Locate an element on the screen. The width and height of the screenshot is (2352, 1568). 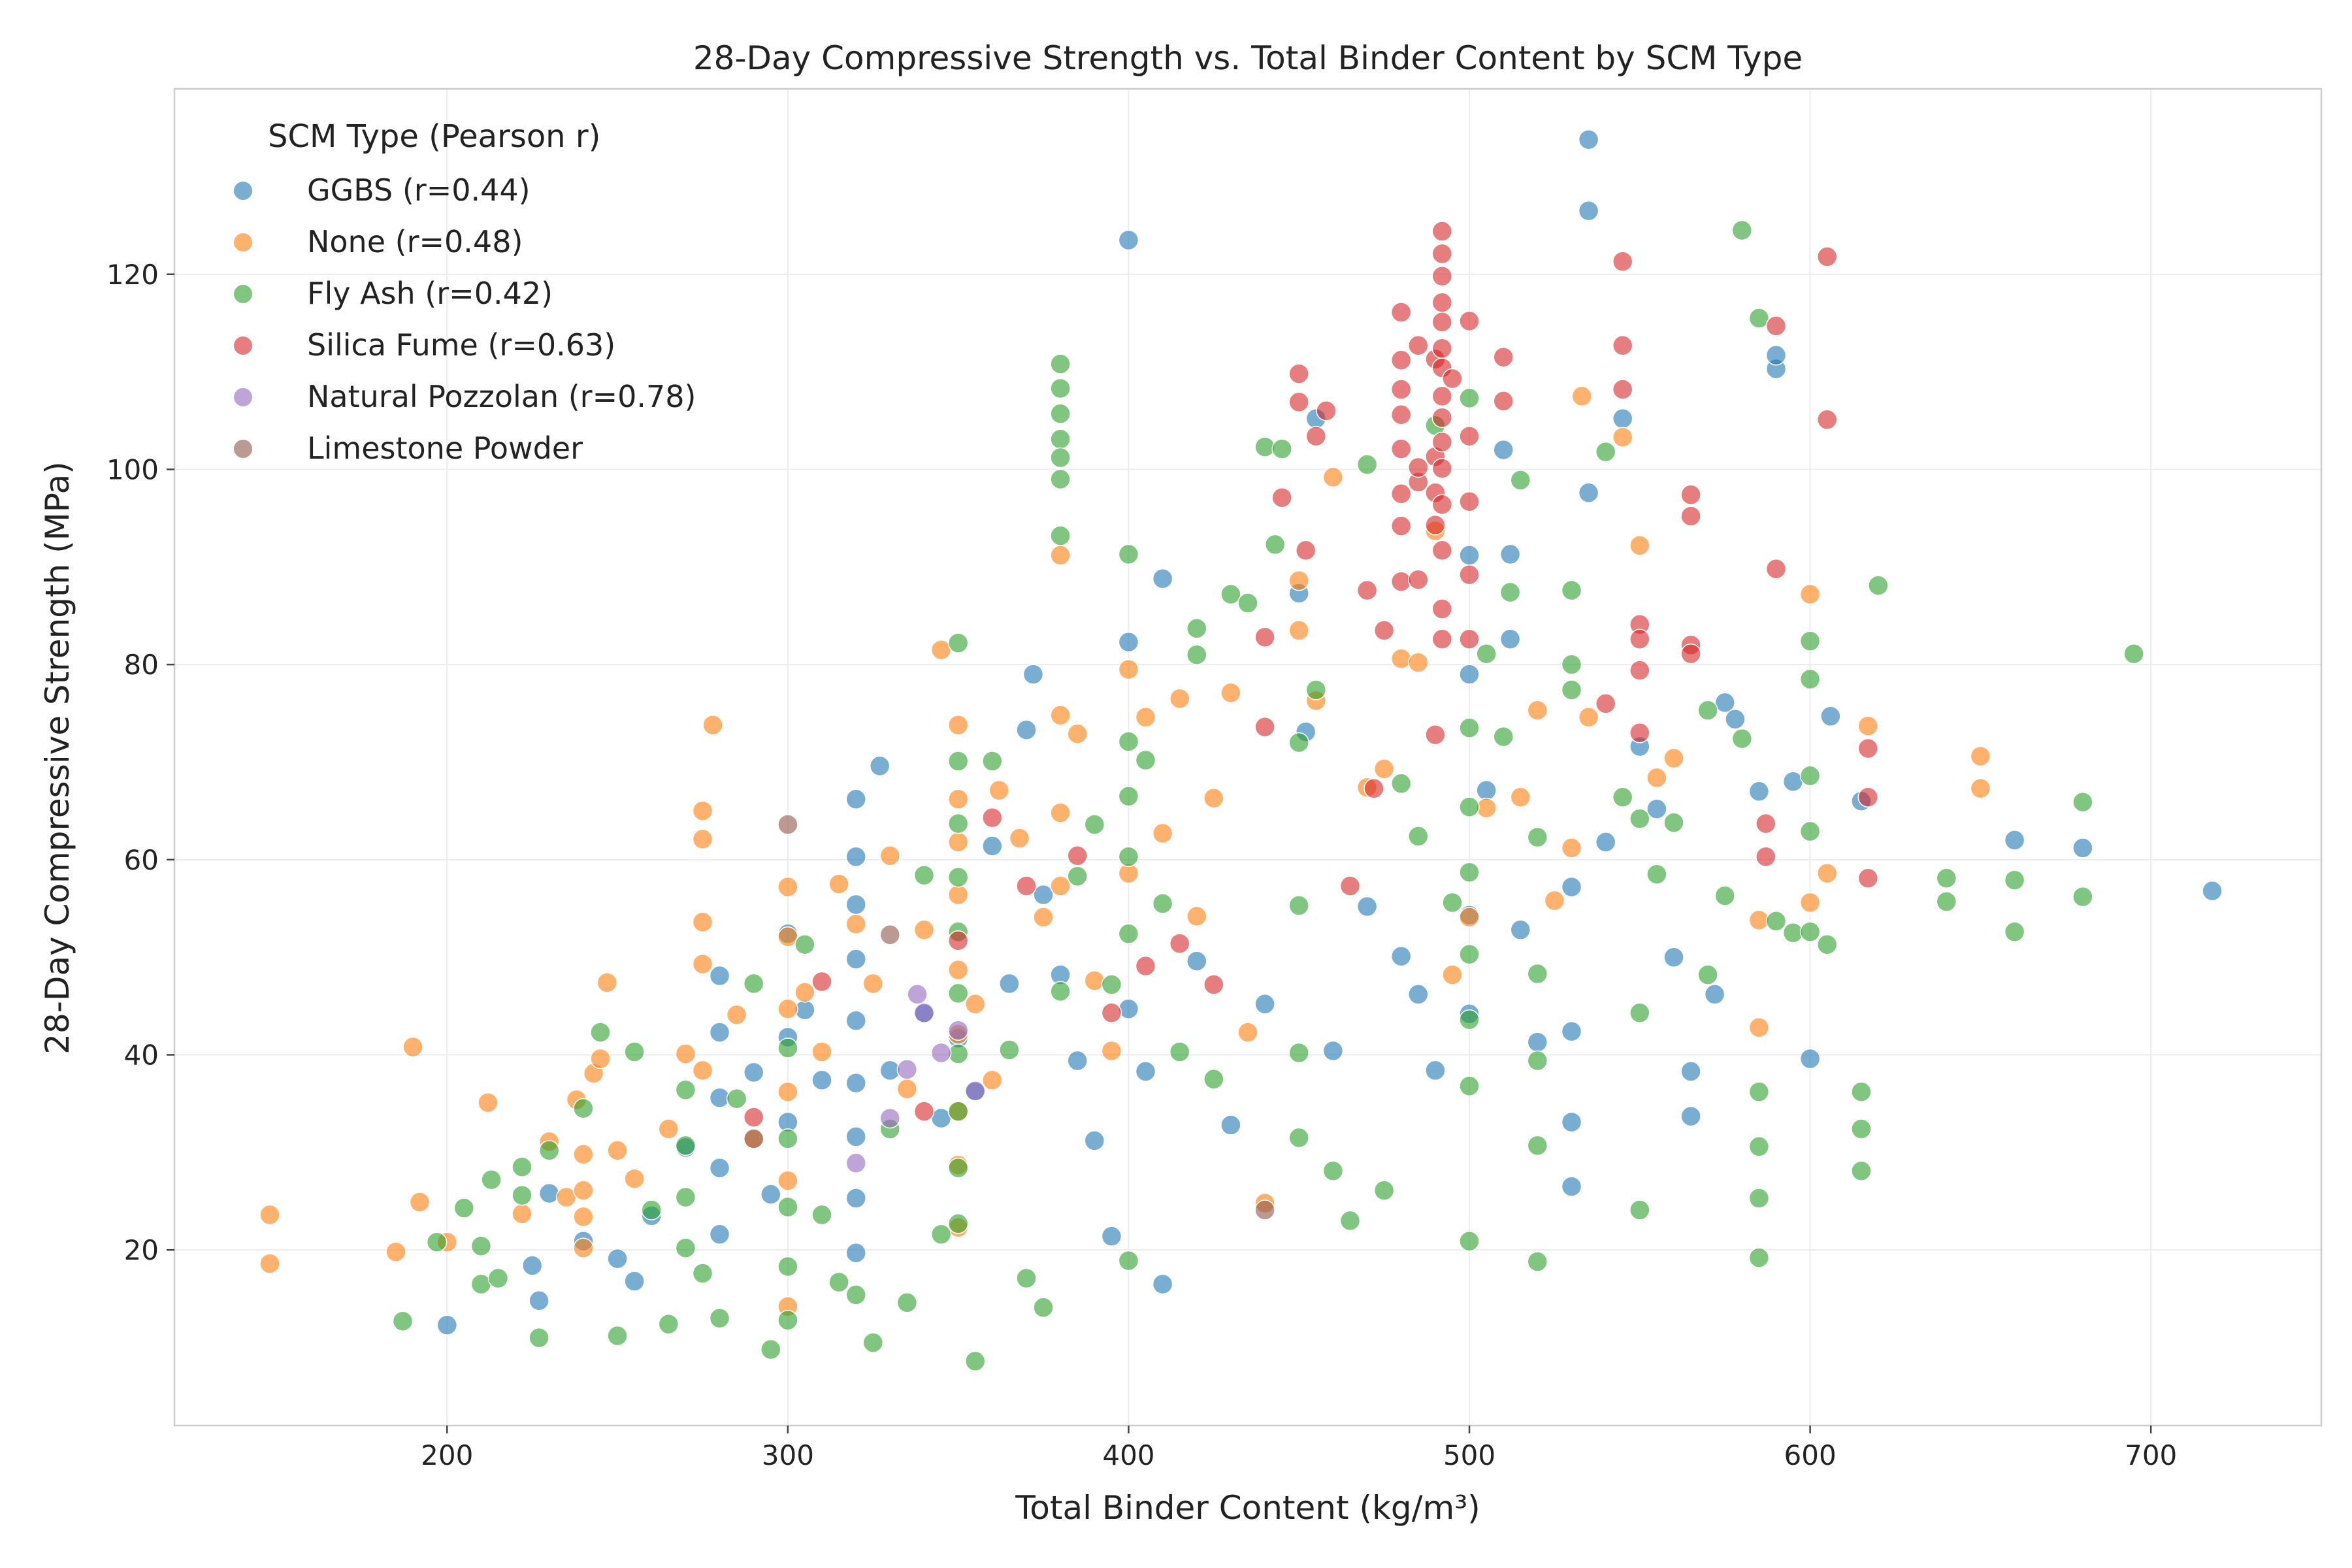
y-tick-label: 100 is located at coordinates (132, 469).